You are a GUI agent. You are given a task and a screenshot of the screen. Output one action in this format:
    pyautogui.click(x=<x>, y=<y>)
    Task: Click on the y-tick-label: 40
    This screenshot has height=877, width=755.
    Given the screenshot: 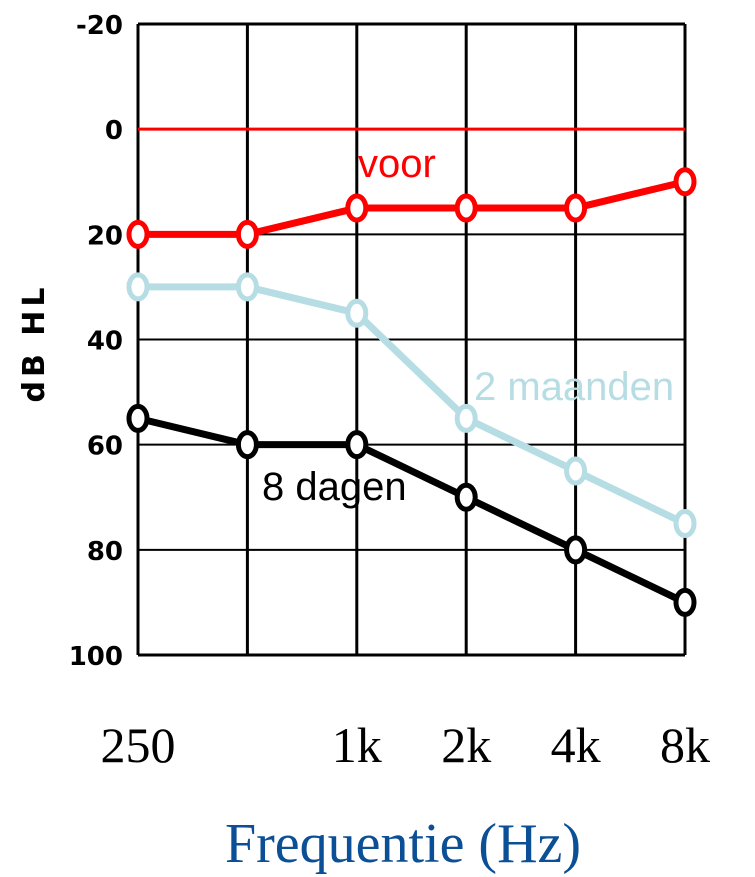 What is the action you would take?
    pyautogui.click(x=105, y=342)
    